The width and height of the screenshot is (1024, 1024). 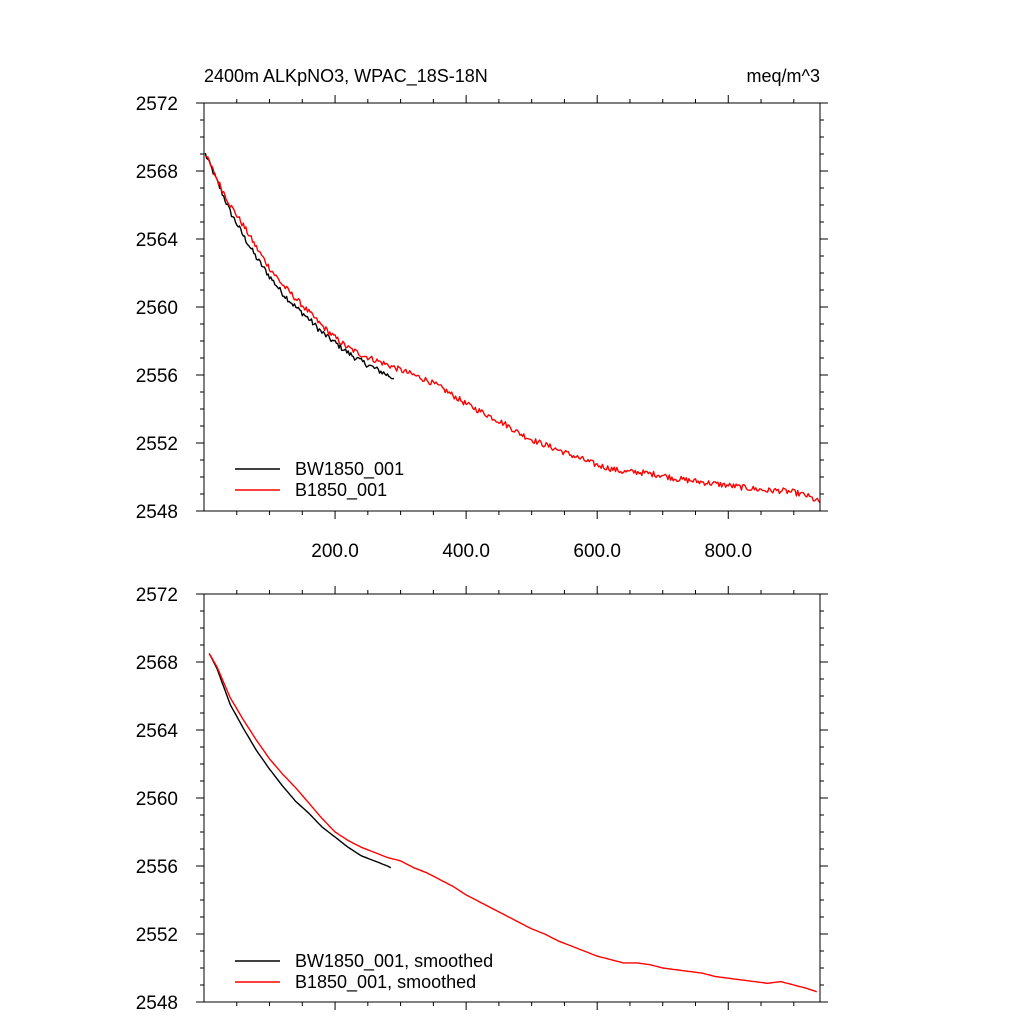 What do you see at coordinates (299, 266) in the screenshot?
I see `series-line-bw1850` at bounding box center [299, 266].